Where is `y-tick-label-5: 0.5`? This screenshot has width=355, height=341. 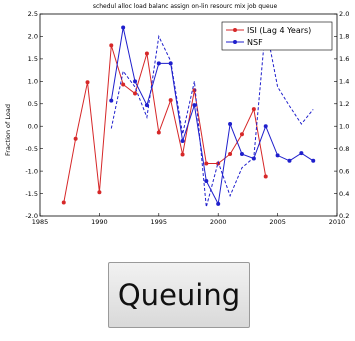
y-tick-label-5: 0.5 is located at coordinates (33, 104).